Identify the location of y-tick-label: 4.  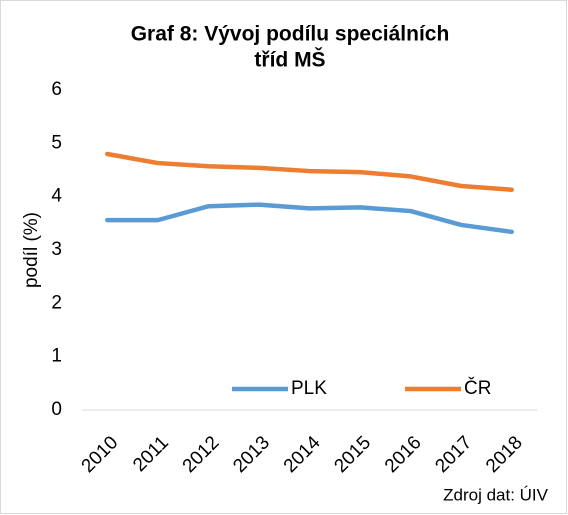
(56, 196).